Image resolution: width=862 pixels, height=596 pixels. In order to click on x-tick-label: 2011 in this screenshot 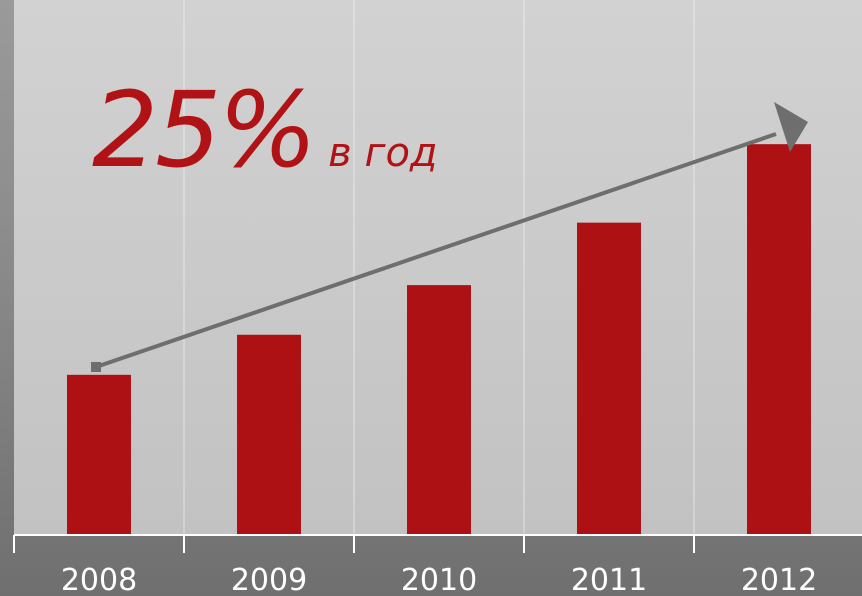, I will do `click(609, 579)`.